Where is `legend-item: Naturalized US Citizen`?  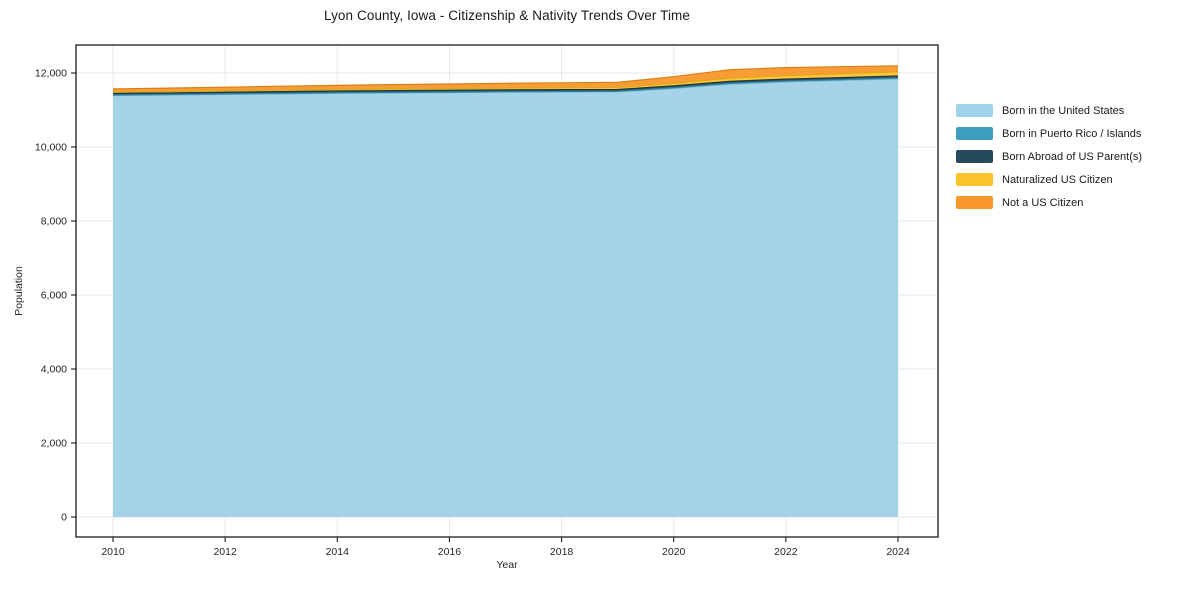 legend-item: Naturalized US Citizen is located at coordinates (1049, 179).